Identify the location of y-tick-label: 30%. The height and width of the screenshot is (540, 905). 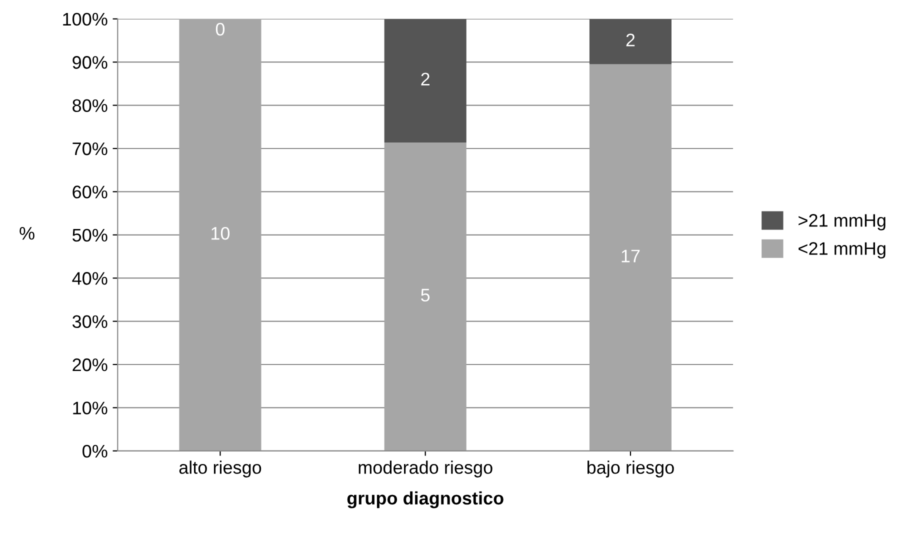
(90, 321).